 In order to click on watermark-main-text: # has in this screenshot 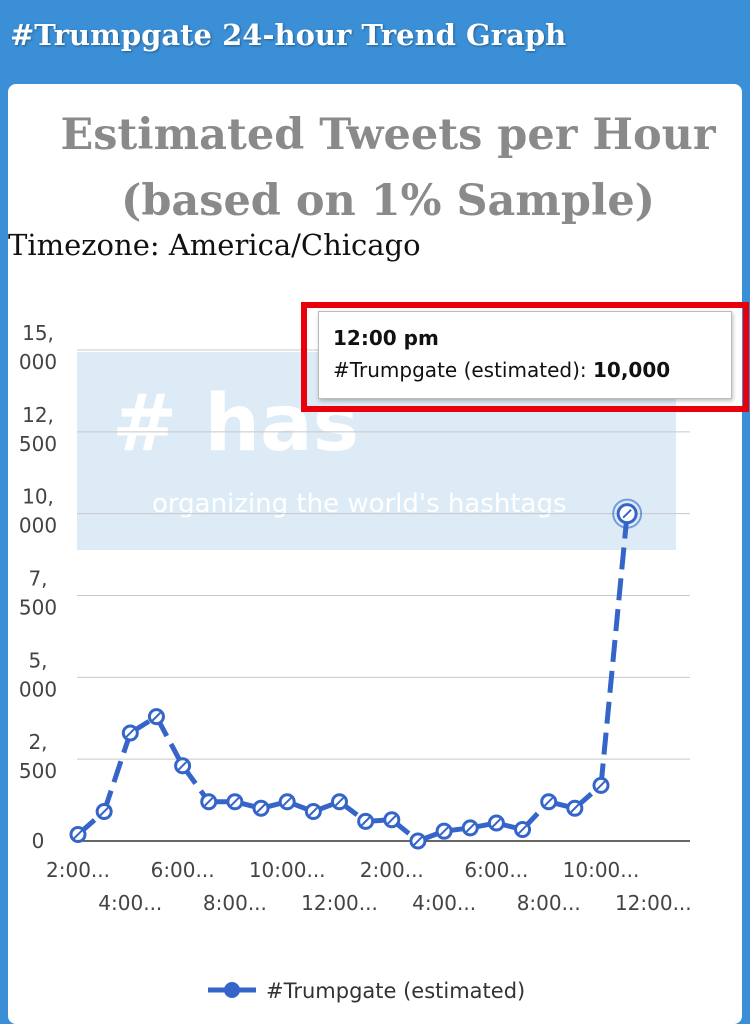, I will do `click(235, 424)`.